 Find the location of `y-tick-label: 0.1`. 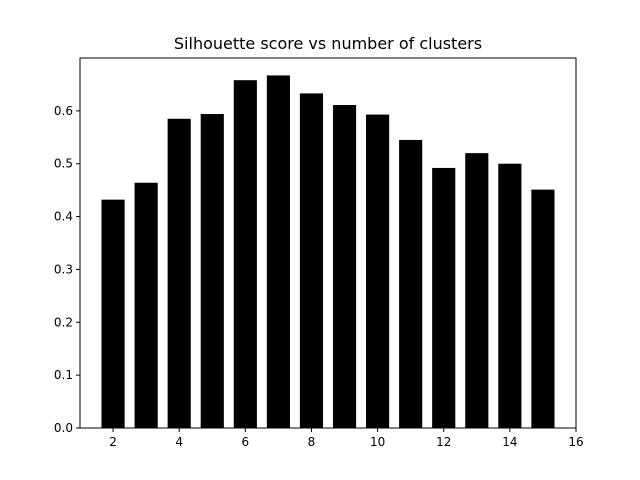

y-tick-label: 0.1 is located at coordinates (63, 375).